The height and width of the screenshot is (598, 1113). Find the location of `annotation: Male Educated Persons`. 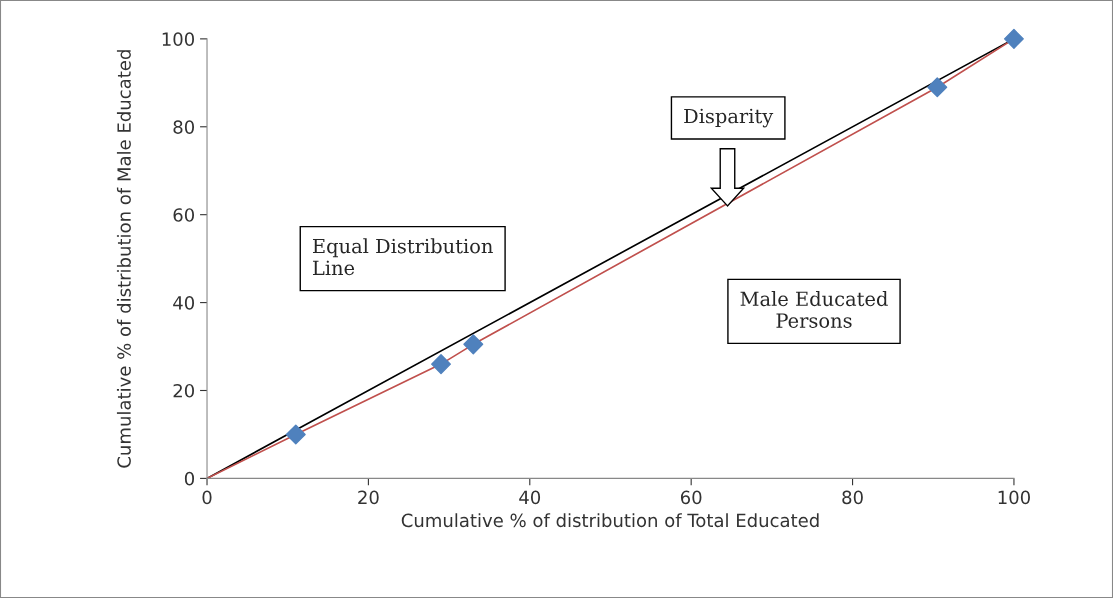

annotation: Male Educated Persons is located at coordinates (814, 309).